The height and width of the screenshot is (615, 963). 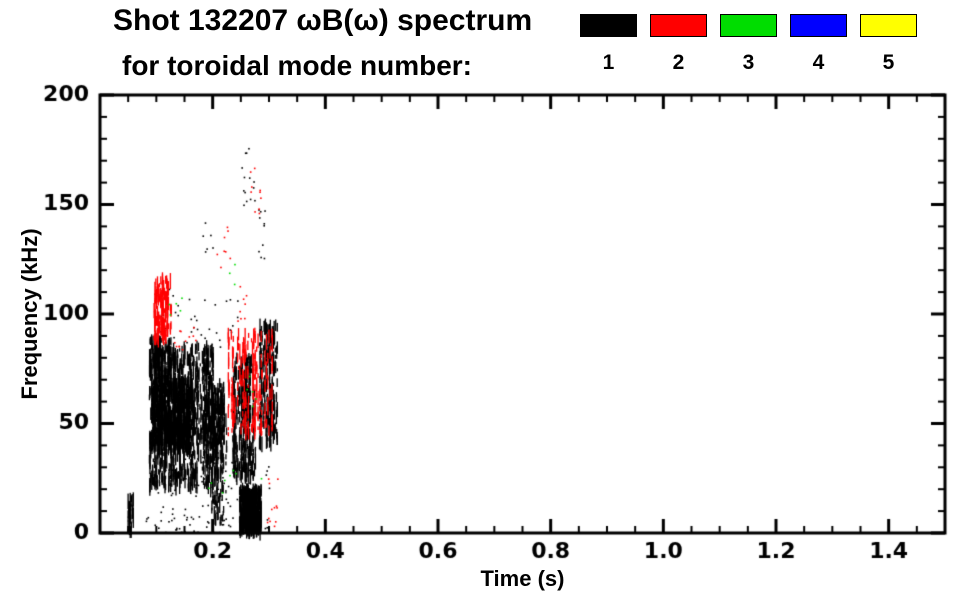 What do you see at coordinates (888, 44) in the screenshot?
I see `legend-item-mode-5: 5` at bounding box center [888, 44].